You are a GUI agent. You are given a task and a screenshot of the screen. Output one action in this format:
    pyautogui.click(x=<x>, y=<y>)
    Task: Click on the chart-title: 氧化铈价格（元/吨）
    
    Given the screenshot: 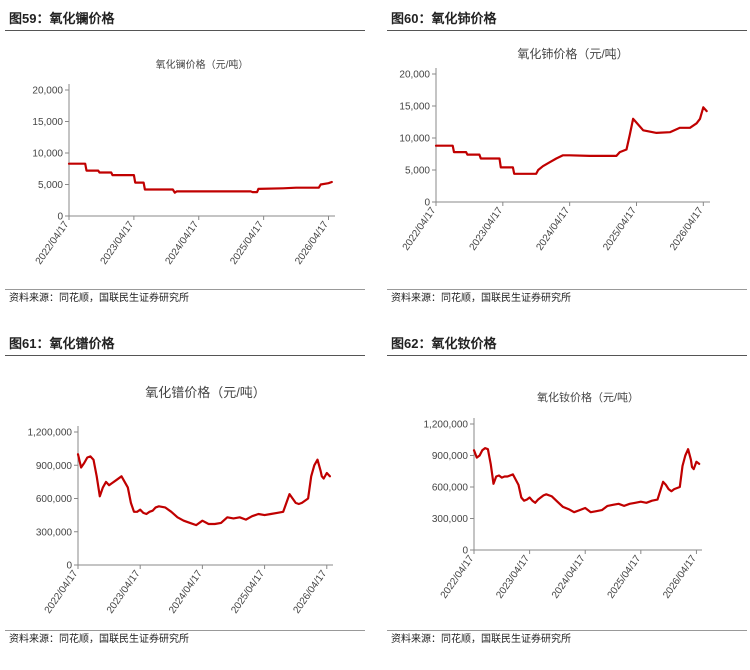 What is the action you would take?
    pyautogui.click(x=572, y=53)
    